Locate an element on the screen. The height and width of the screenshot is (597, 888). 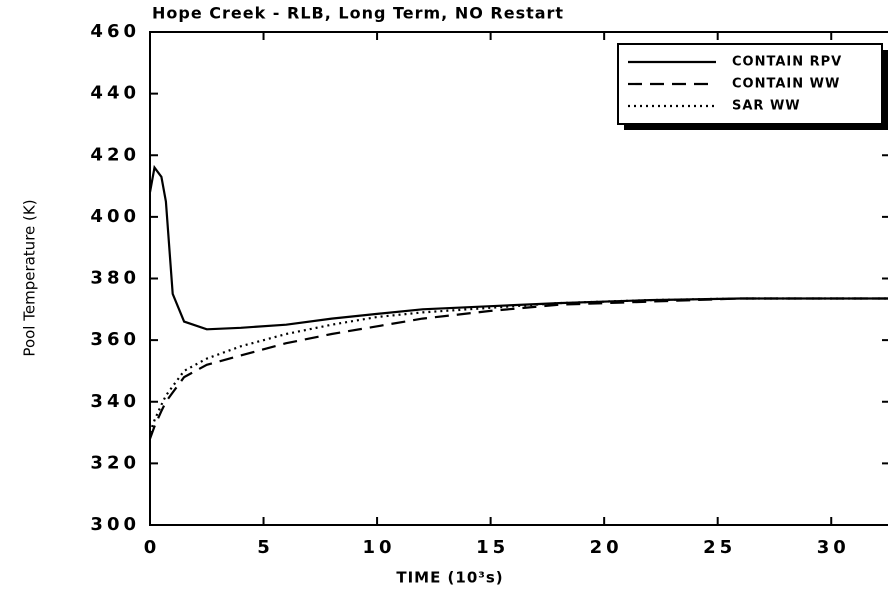
y-axis-label: Pool Temperature (K) is located at coordinates (30, 277).